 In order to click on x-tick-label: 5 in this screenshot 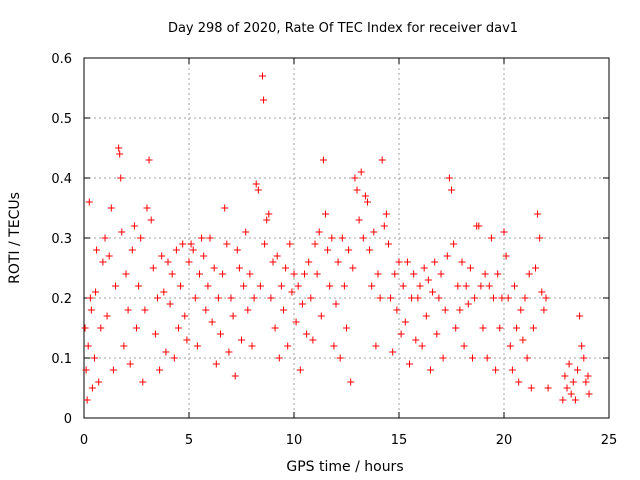, I will do `click(189, 440)`.